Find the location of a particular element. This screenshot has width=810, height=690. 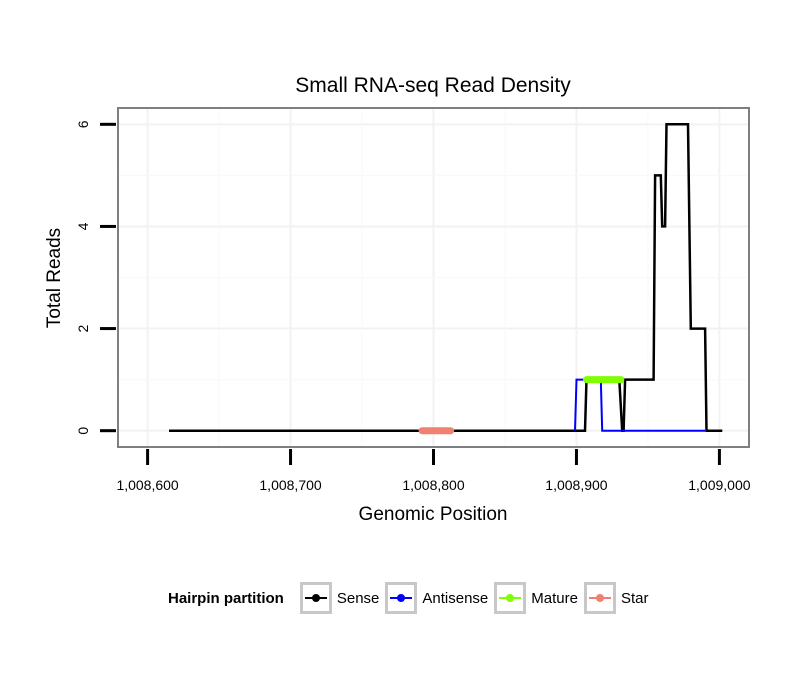

y-tick-label: 0 is located at coordinates (83, 431).